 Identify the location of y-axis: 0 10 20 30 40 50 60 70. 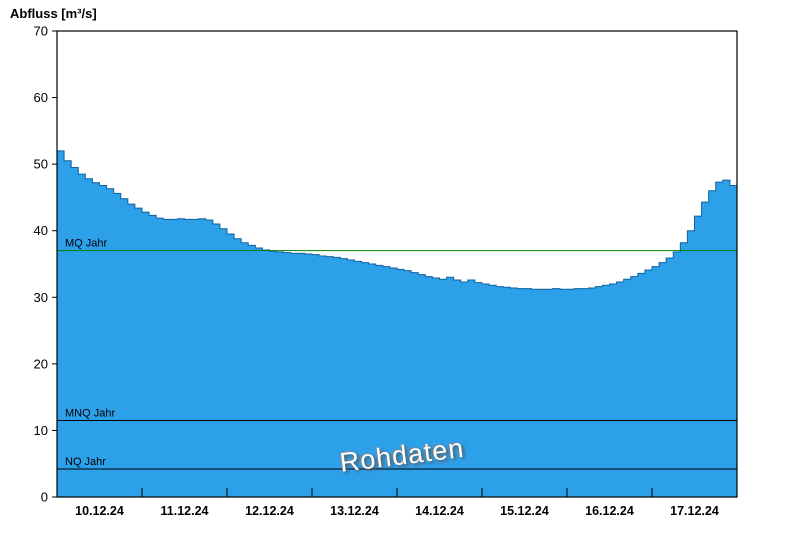
(45, 264).